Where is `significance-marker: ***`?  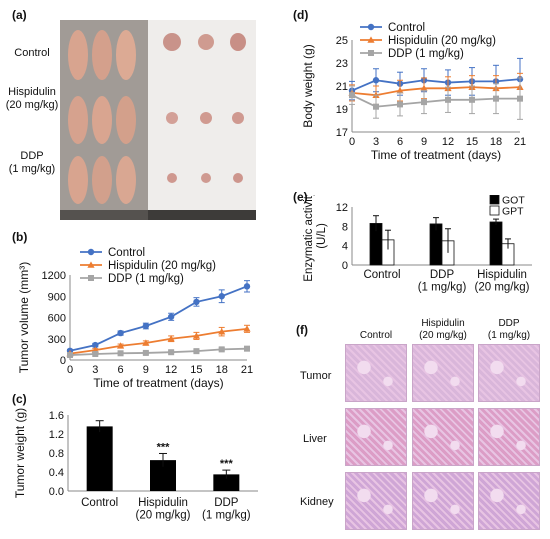
significance-marker: *** is located at coordinates (227, 464).